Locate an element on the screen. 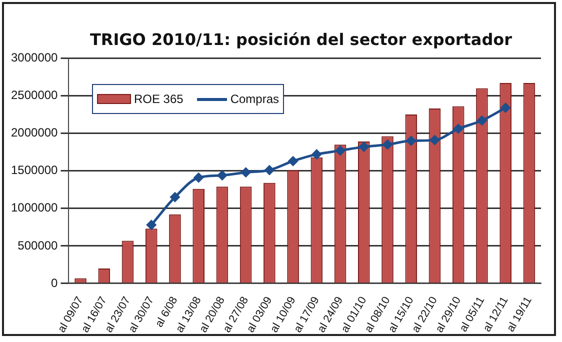  y-tick-label: 0 is located at coordinates (54, 283).